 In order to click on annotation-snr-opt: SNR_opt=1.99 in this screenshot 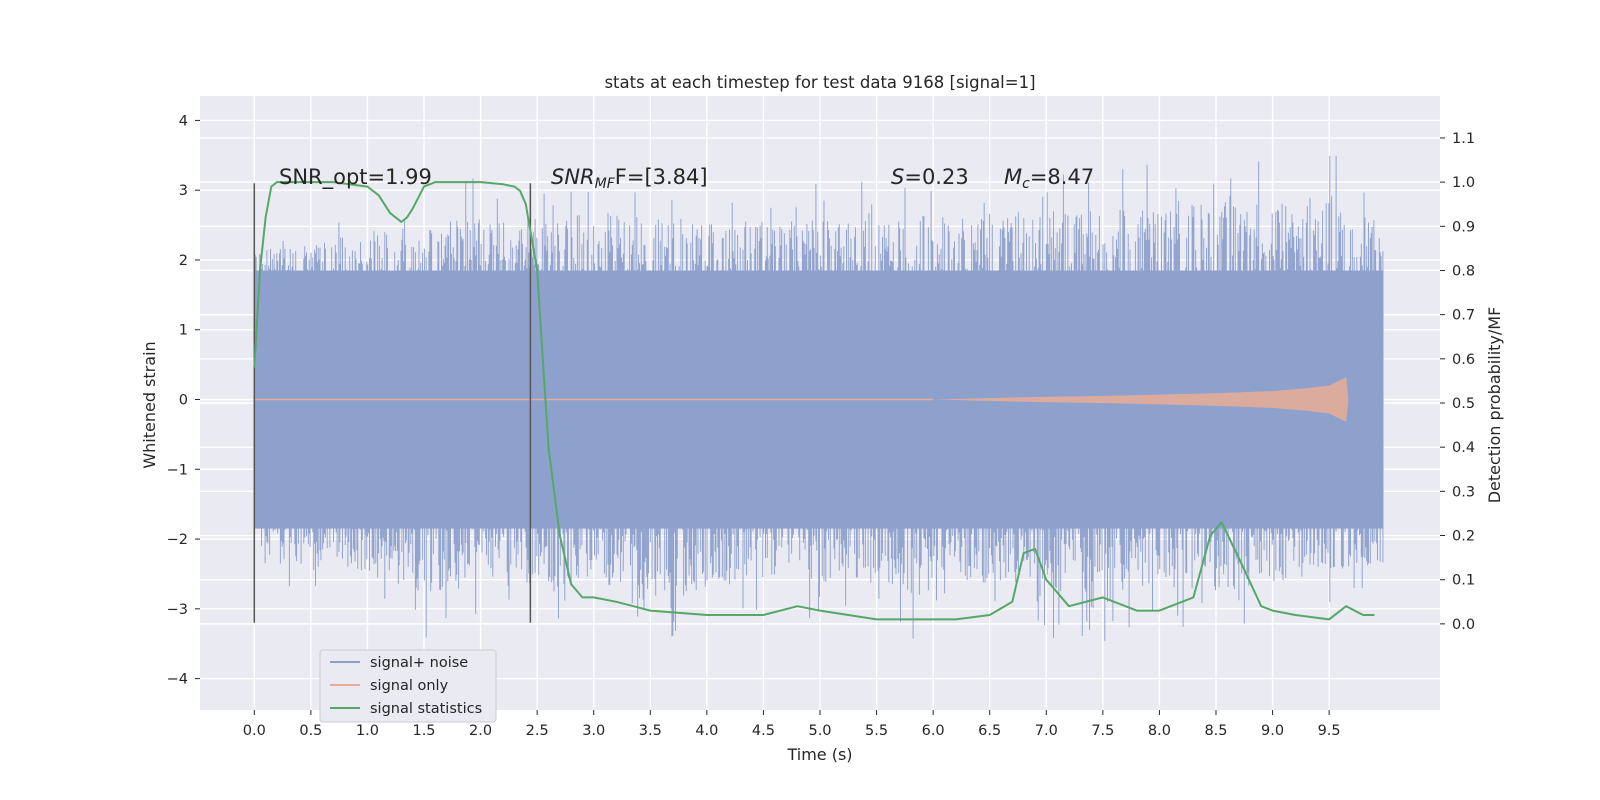, I will do `click(355, 177)`.